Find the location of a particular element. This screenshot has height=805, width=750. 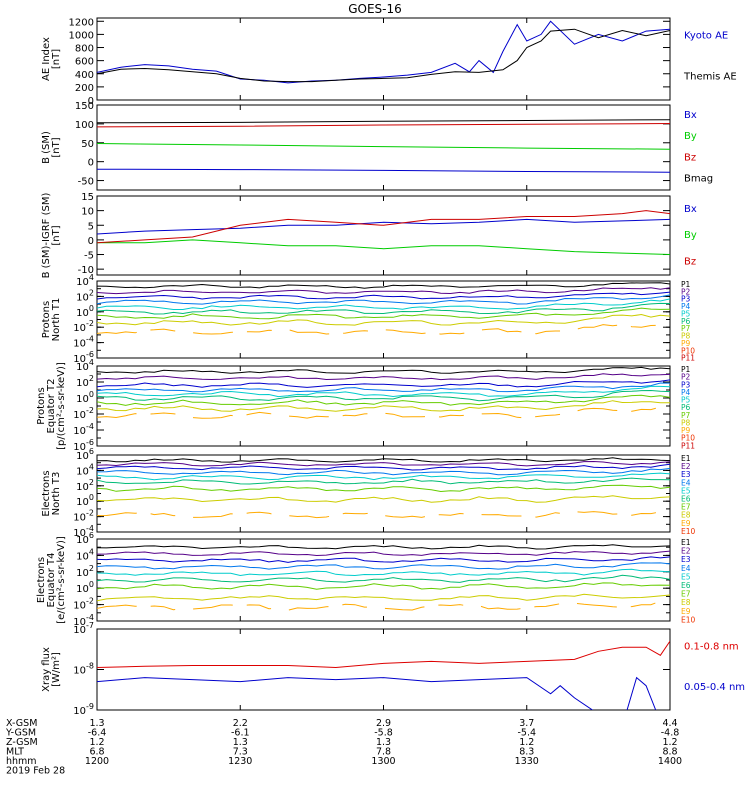

legend-item: Bz is located at coordinates (690, 157).